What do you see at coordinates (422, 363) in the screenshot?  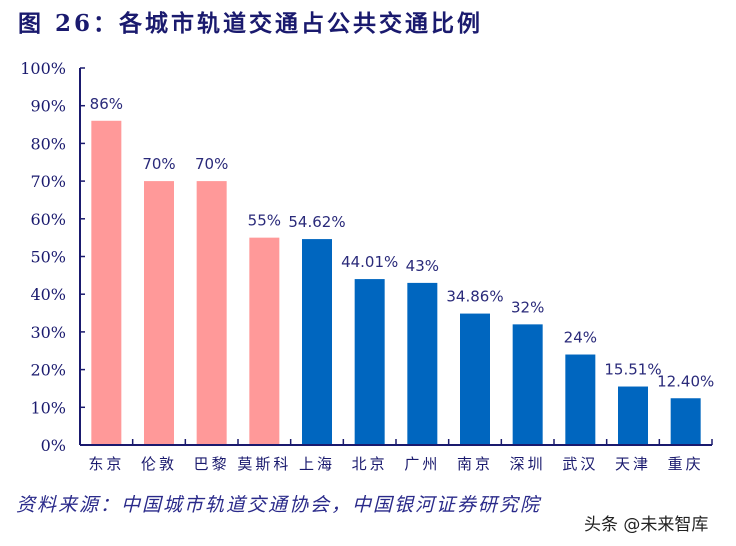 I see `bar-广州` at bounding box center [422, 363].